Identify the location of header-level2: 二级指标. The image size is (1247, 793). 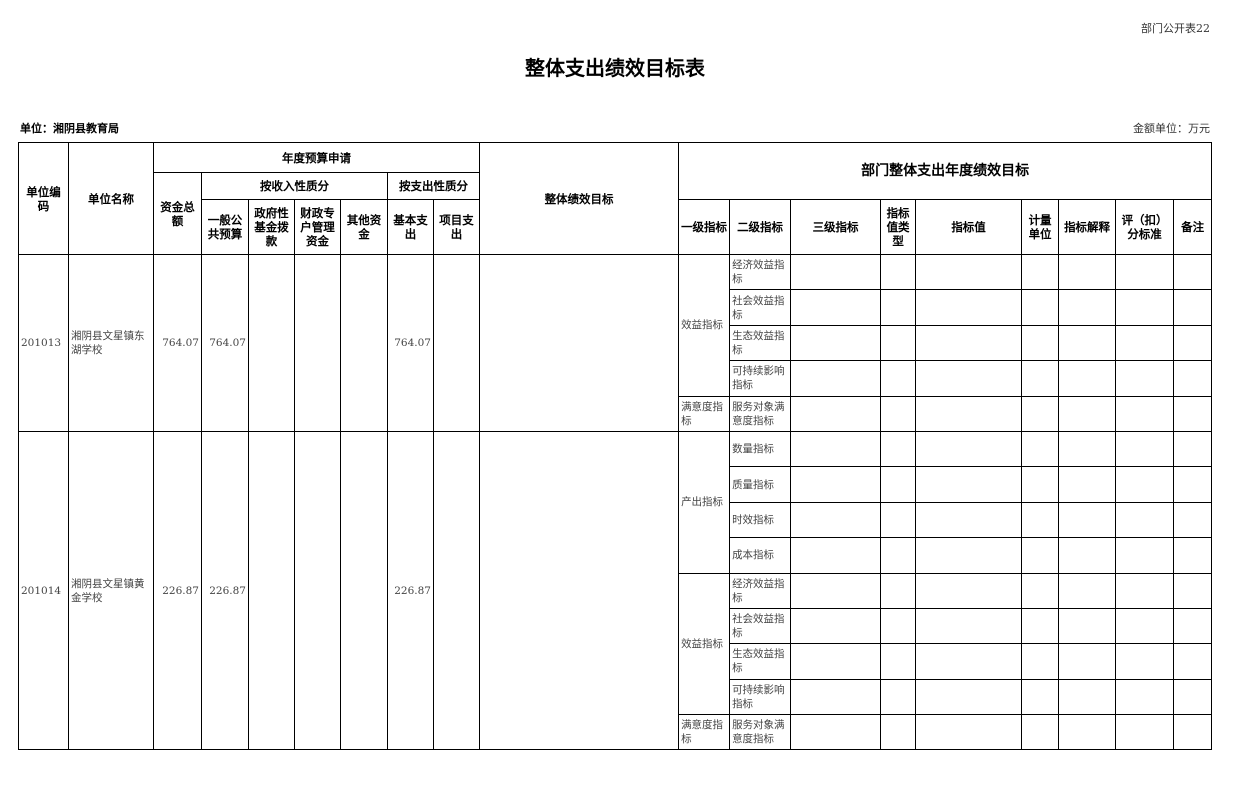
(760, 227).